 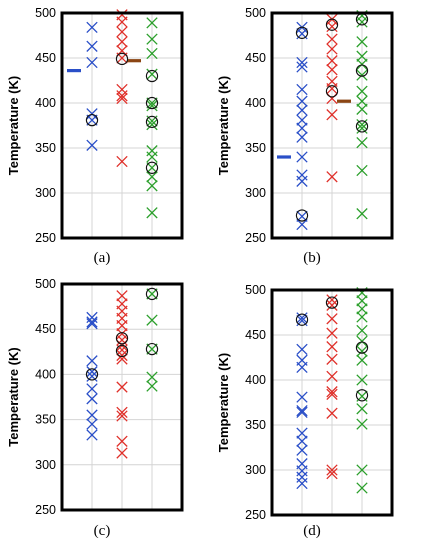 I want to click on panel-3-ytick-label: 250, so click(x=45, y=510).